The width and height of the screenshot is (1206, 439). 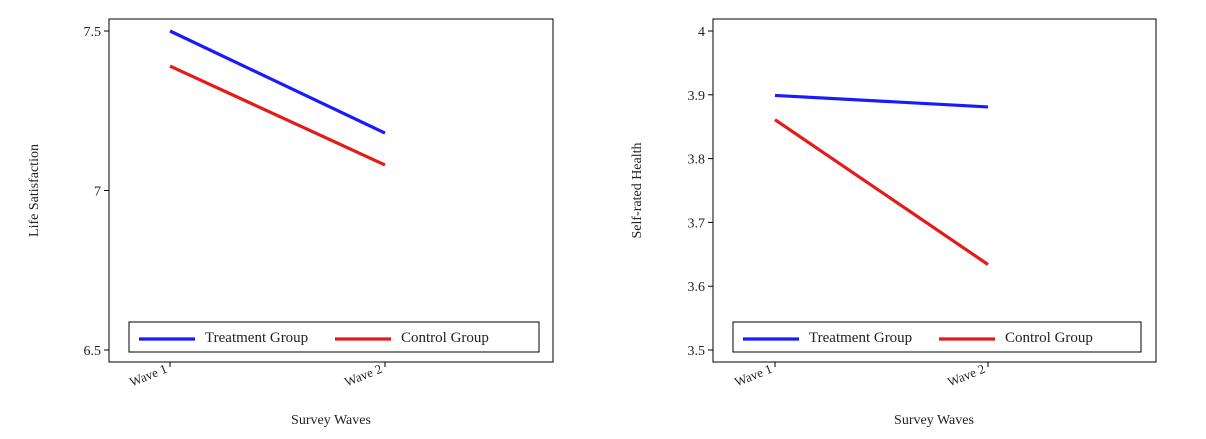 I want to click on health-y-tick-label: 3.6, so click(x=697, y=287).